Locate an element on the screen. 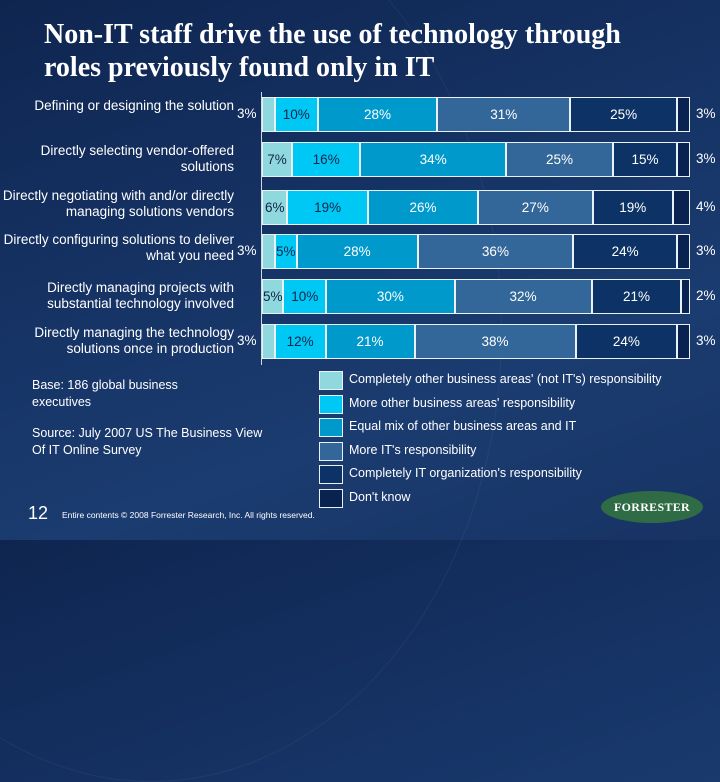 This screenshot has width=720, height=782. bar-segment: 30% is located at coordinates (390, 296).